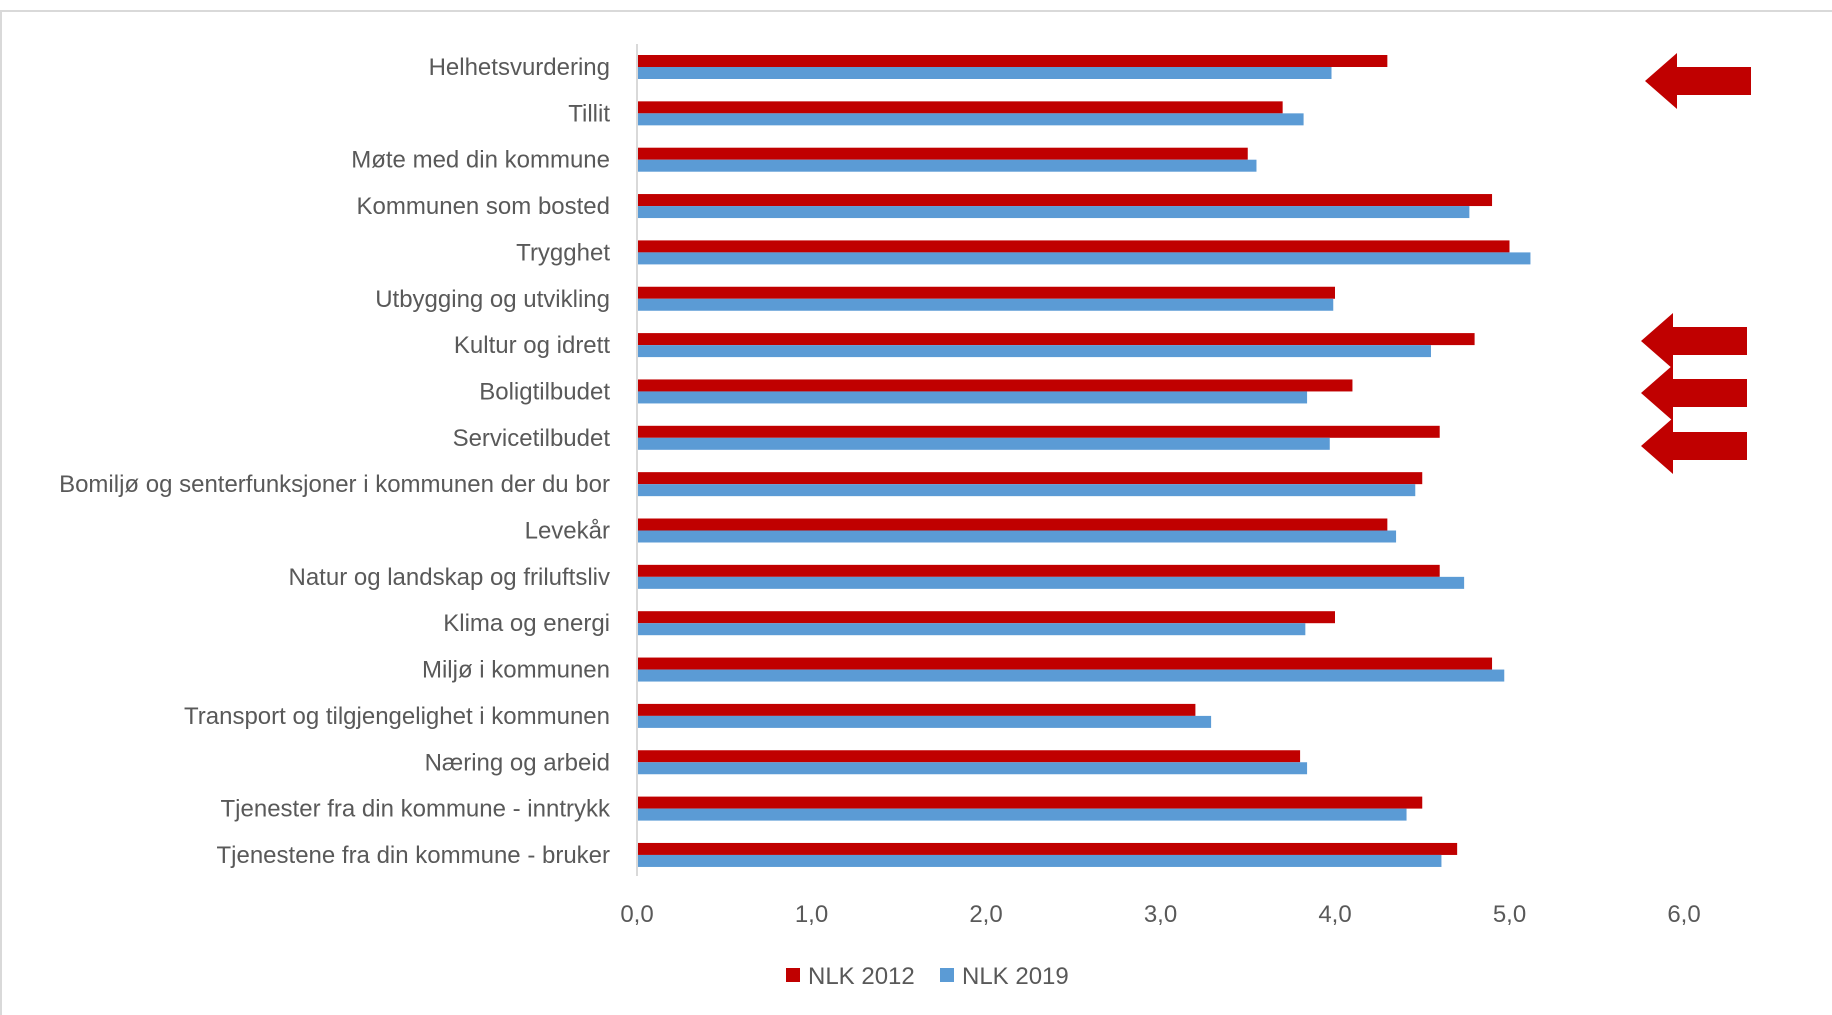 Image resolution: width=1832 pixels, height=1015 pixels. What do you see at coordinates (589, 113) in the screenshot?
I see `category-label: Tillit` at bounding box center [589, 113].